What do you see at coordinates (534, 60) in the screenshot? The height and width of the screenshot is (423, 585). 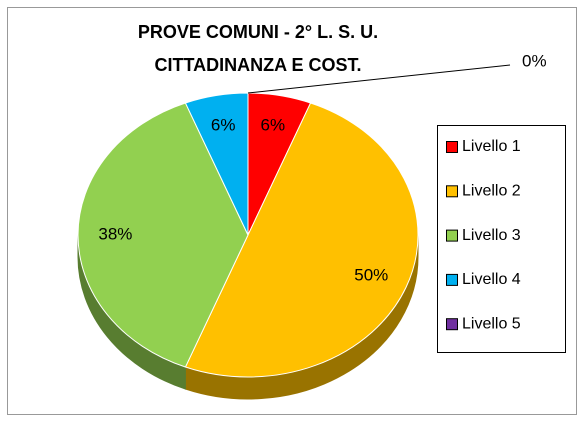 I see `data-label: 0%` at bounding box center [534, 60].